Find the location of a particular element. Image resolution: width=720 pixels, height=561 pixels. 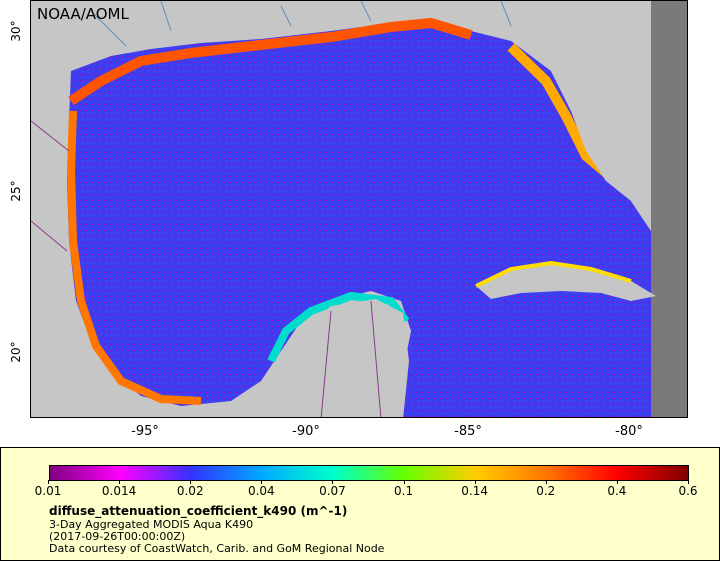

lon-label: -80° is located at coordinates (629, 431).